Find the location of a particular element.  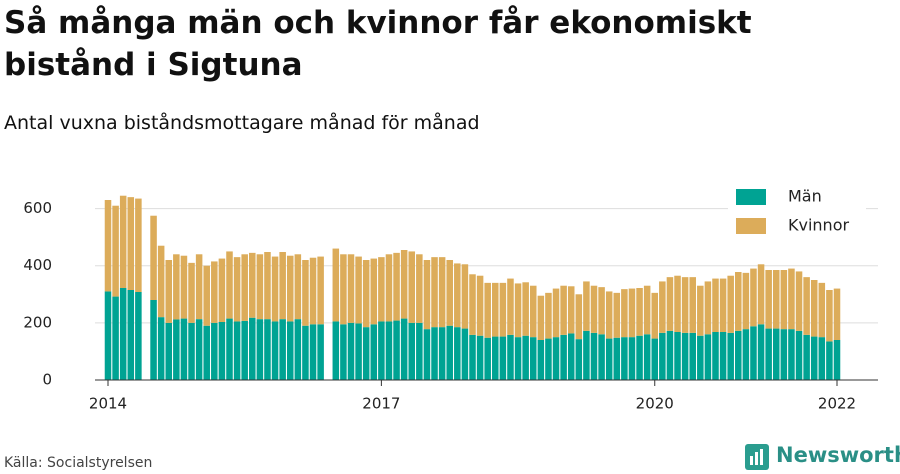

y-tick-label: 0 is located at coordinates (47, 380).